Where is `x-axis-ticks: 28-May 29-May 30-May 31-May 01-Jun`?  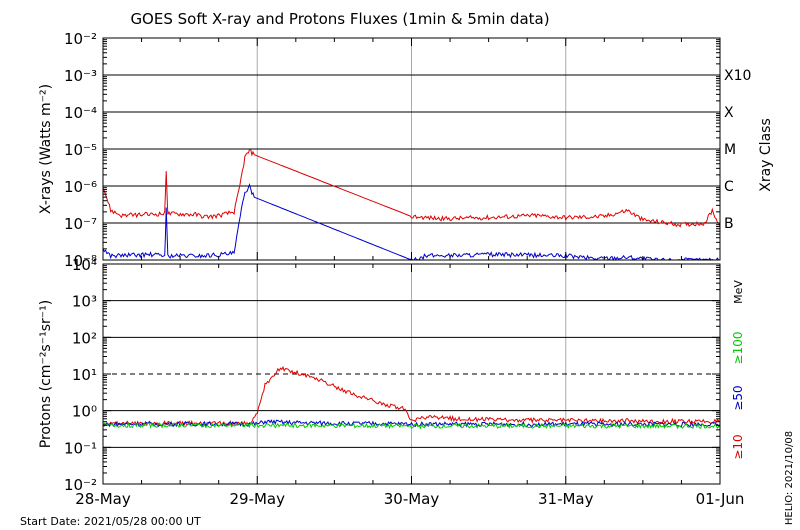 x-axis-ticks: 28-May 29-May 30-May 31-May 01-Jun is located at coordinates (409, 499).